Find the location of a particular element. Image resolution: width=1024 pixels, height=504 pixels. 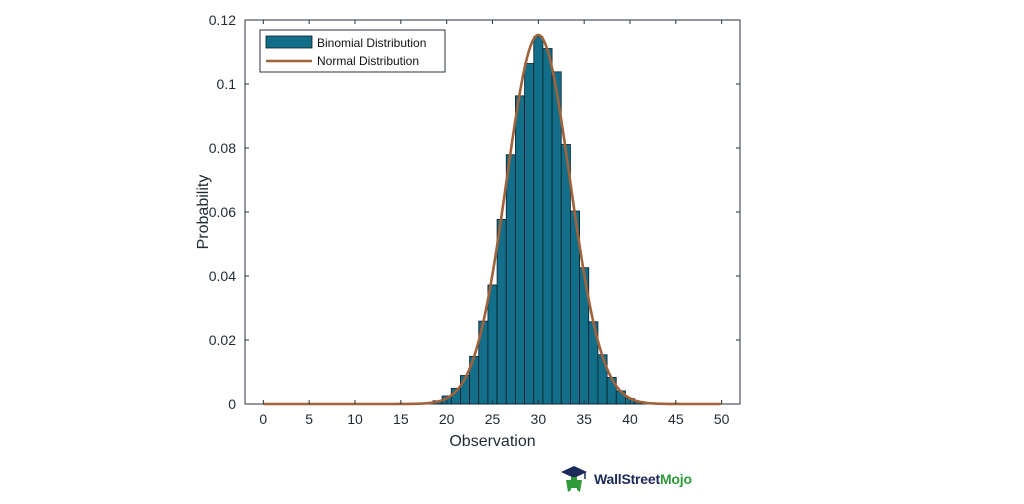

x-tick-label: 20 is located at coordinates (447, 419).